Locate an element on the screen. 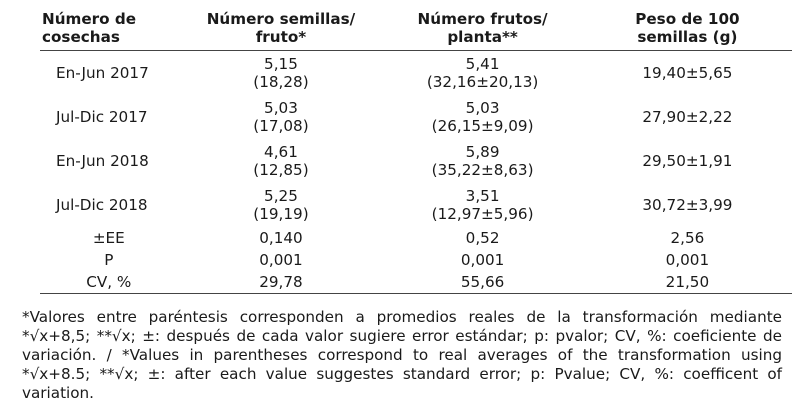 The image size is (808, 419). header-seed-weight: Peso de 100 semillas (g) is located at coordinates (687, 28).